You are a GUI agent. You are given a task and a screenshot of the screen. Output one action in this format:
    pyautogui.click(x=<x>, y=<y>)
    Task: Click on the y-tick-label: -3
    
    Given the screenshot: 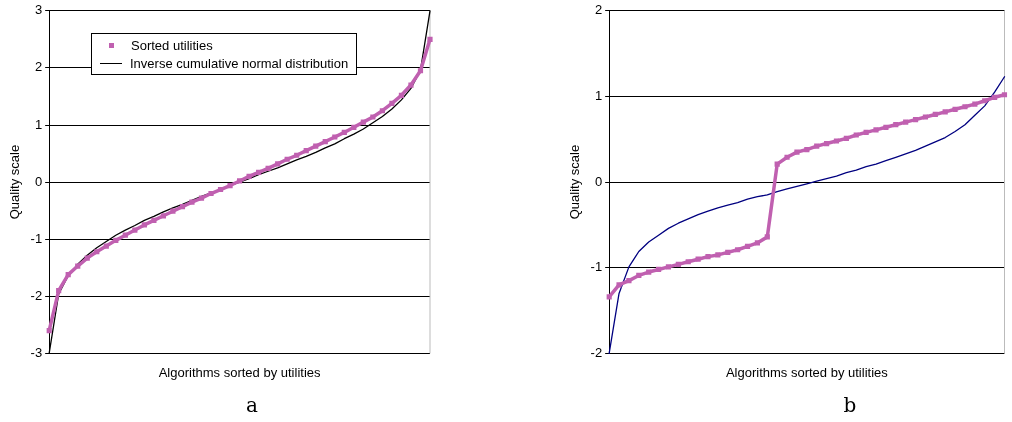 What is the action you would take?
    pyautogui.click(x=36, y=352)
    